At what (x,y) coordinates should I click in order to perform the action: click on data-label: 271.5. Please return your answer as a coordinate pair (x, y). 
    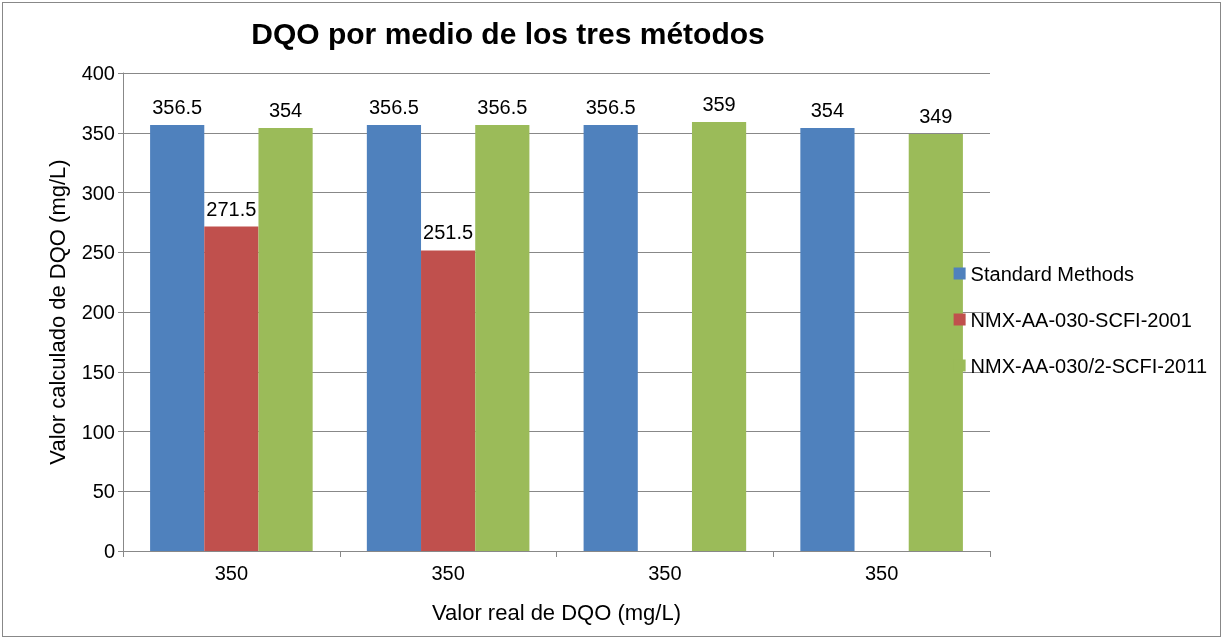
    Looking at the image, I should click on (231, 208).